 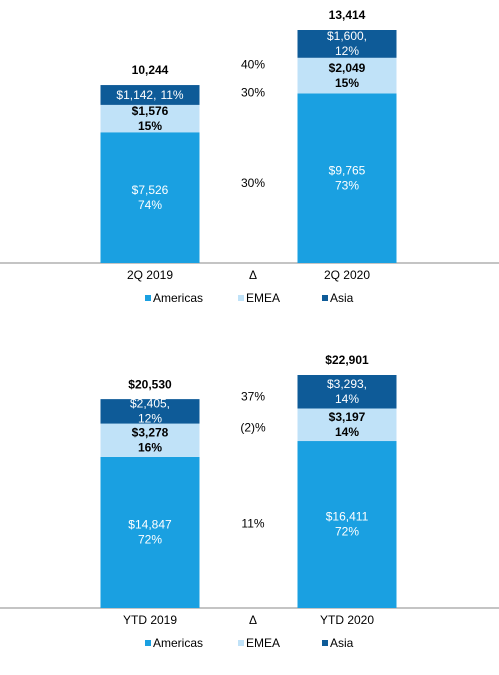 What do you see at coordinates (347, 620) in the screenshot?
I see `x-tick-label: YTD 2020` at bounding box center [347, 620].